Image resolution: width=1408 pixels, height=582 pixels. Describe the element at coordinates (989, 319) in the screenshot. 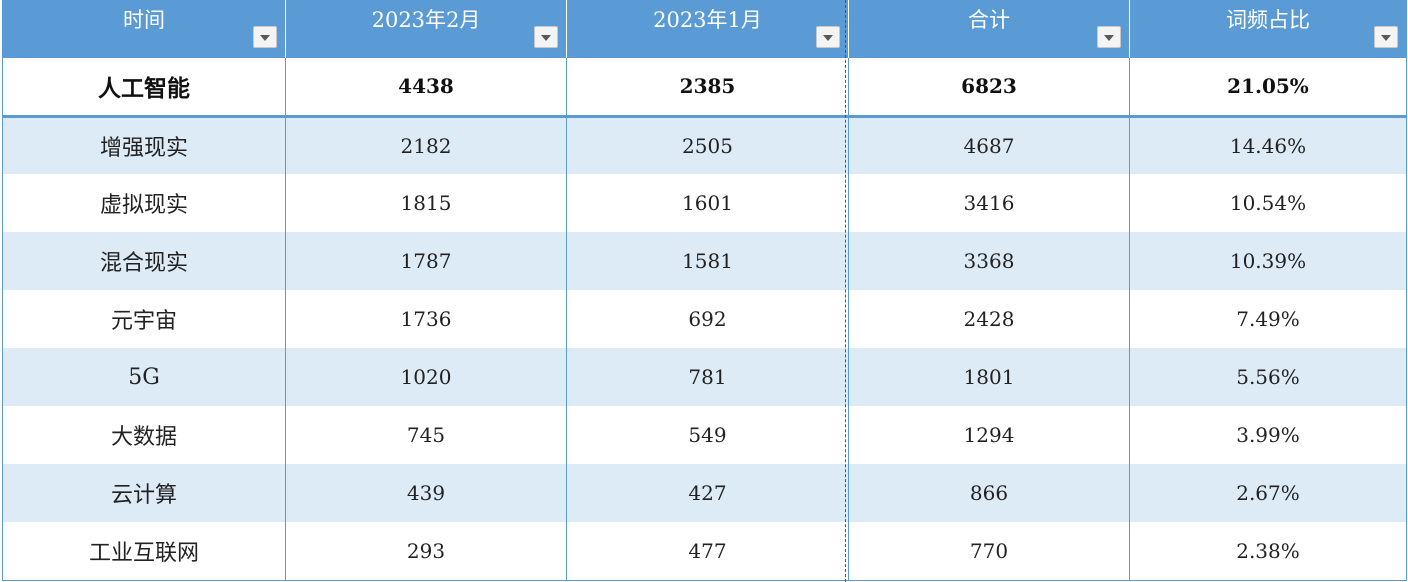

I see `table-cell: 2428` at that location.